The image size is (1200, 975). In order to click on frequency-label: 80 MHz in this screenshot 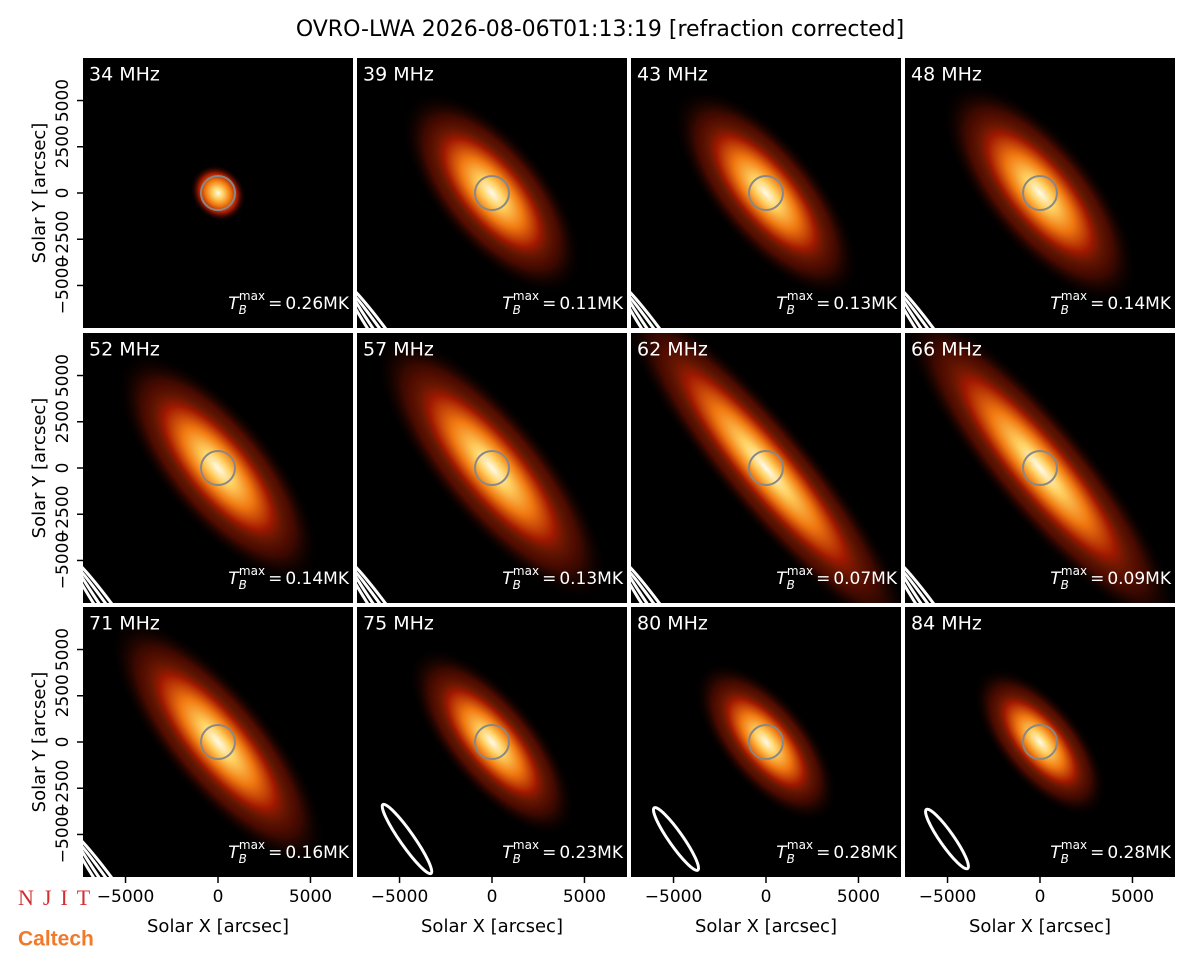, I will do `click(672, 624)`.